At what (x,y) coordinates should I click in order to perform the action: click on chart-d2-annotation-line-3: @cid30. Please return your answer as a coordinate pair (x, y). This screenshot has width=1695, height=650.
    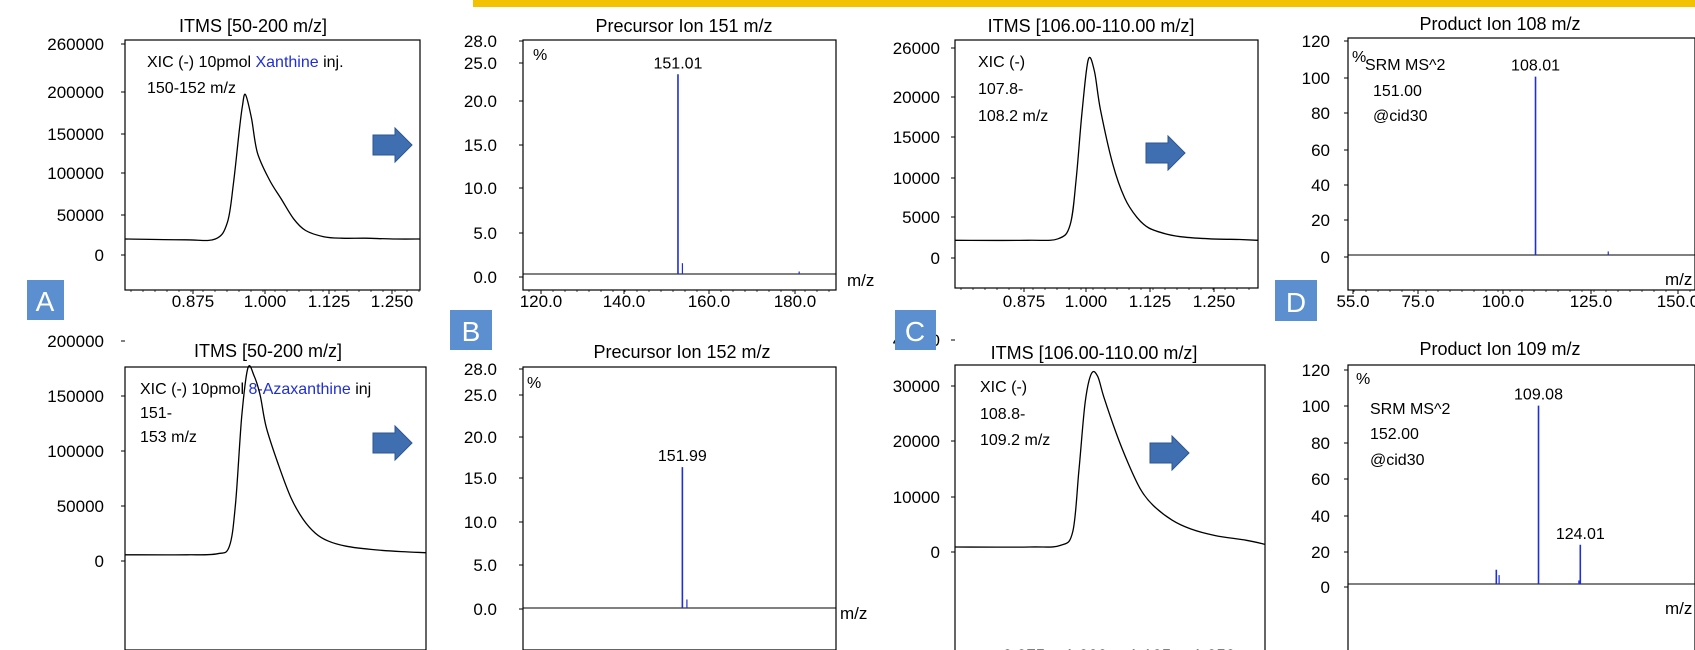
    Looking at the image, I should click on (1397, 460).